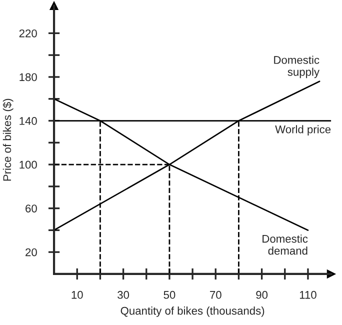 The height and width of the screenshot is (325, 342). What do you see at coordinates (31, 252) in the screenshot?
I see `y-tick-label: 20` at bounding box center [31, 252].